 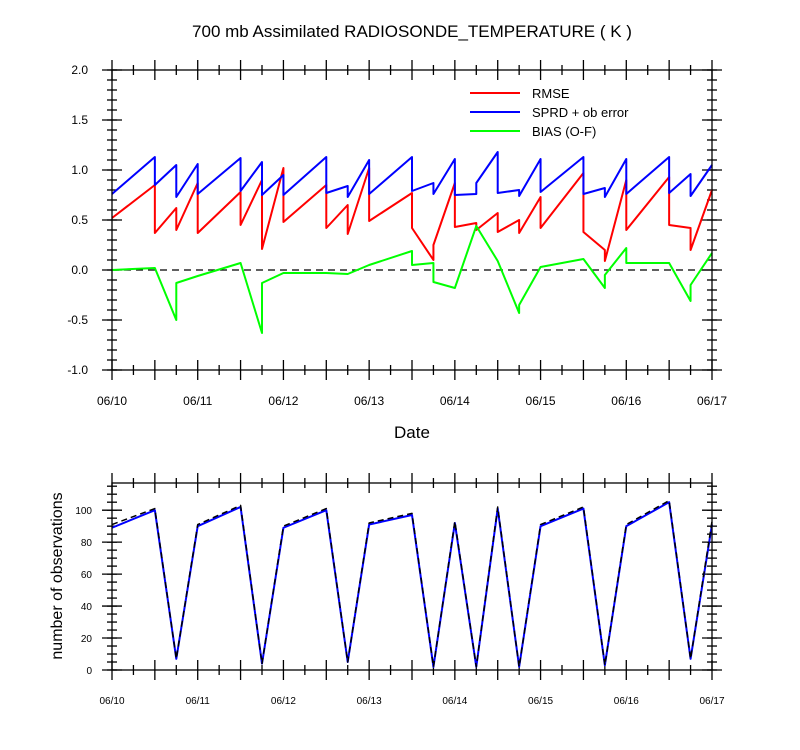 I want to click on y-tick-label: -1.0, so click(x=77, y=370).